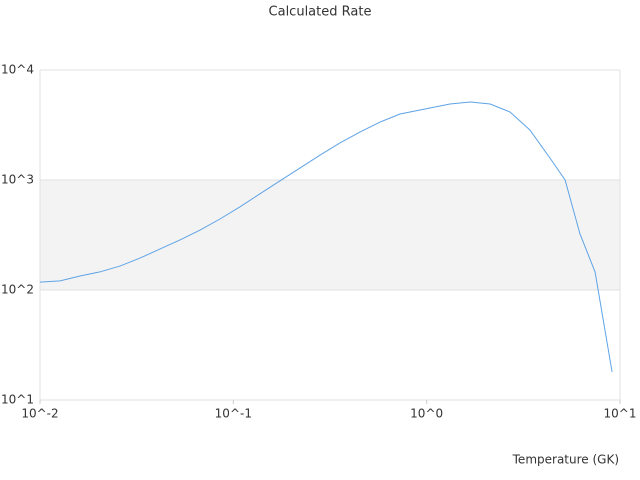 The height and width of the screenshot is (480, 640). I want to click on x-tick-label: 10^1, so click(620, 414).